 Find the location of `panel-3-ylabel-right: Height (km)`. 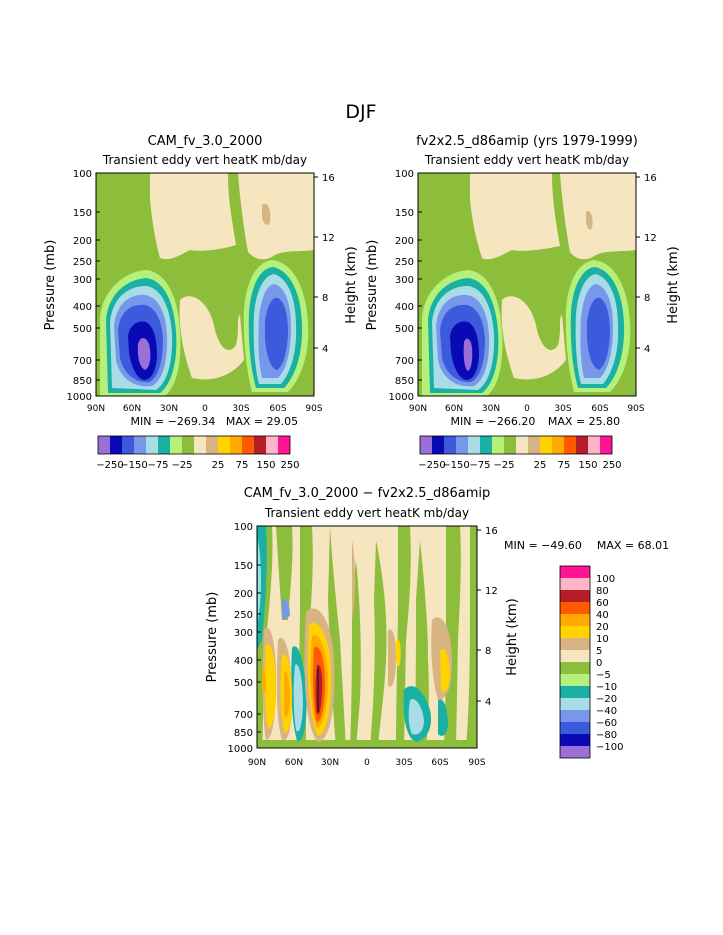

panel-3-ylabel-right: Height (km) is located at coordinates (512, 636).